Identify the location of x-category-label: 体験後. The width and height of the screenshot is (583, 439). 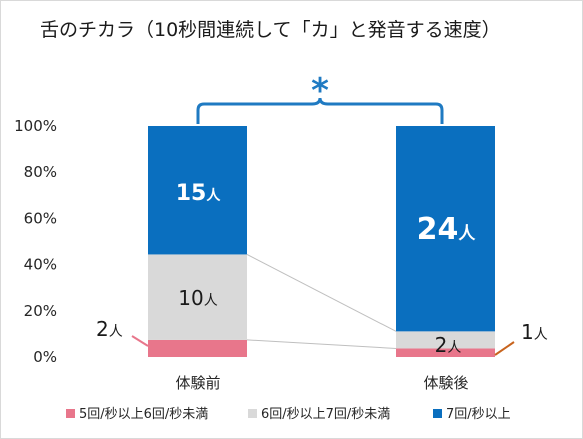
(445, 383).